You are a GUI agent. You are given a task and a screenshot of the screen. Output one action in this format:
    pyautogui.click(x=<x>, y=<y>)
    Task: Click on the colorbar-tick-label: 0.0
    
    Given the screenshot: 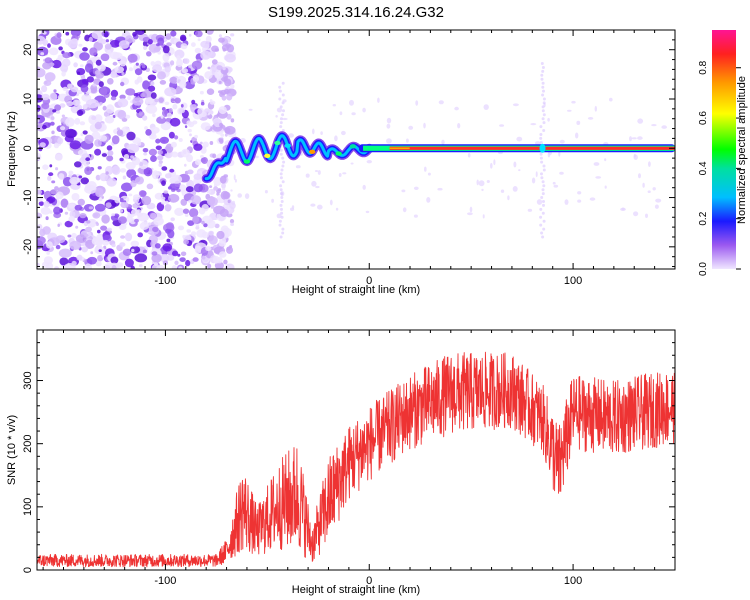 What is the action you would take?
    pyautogui.click(x=703, y=269)
    